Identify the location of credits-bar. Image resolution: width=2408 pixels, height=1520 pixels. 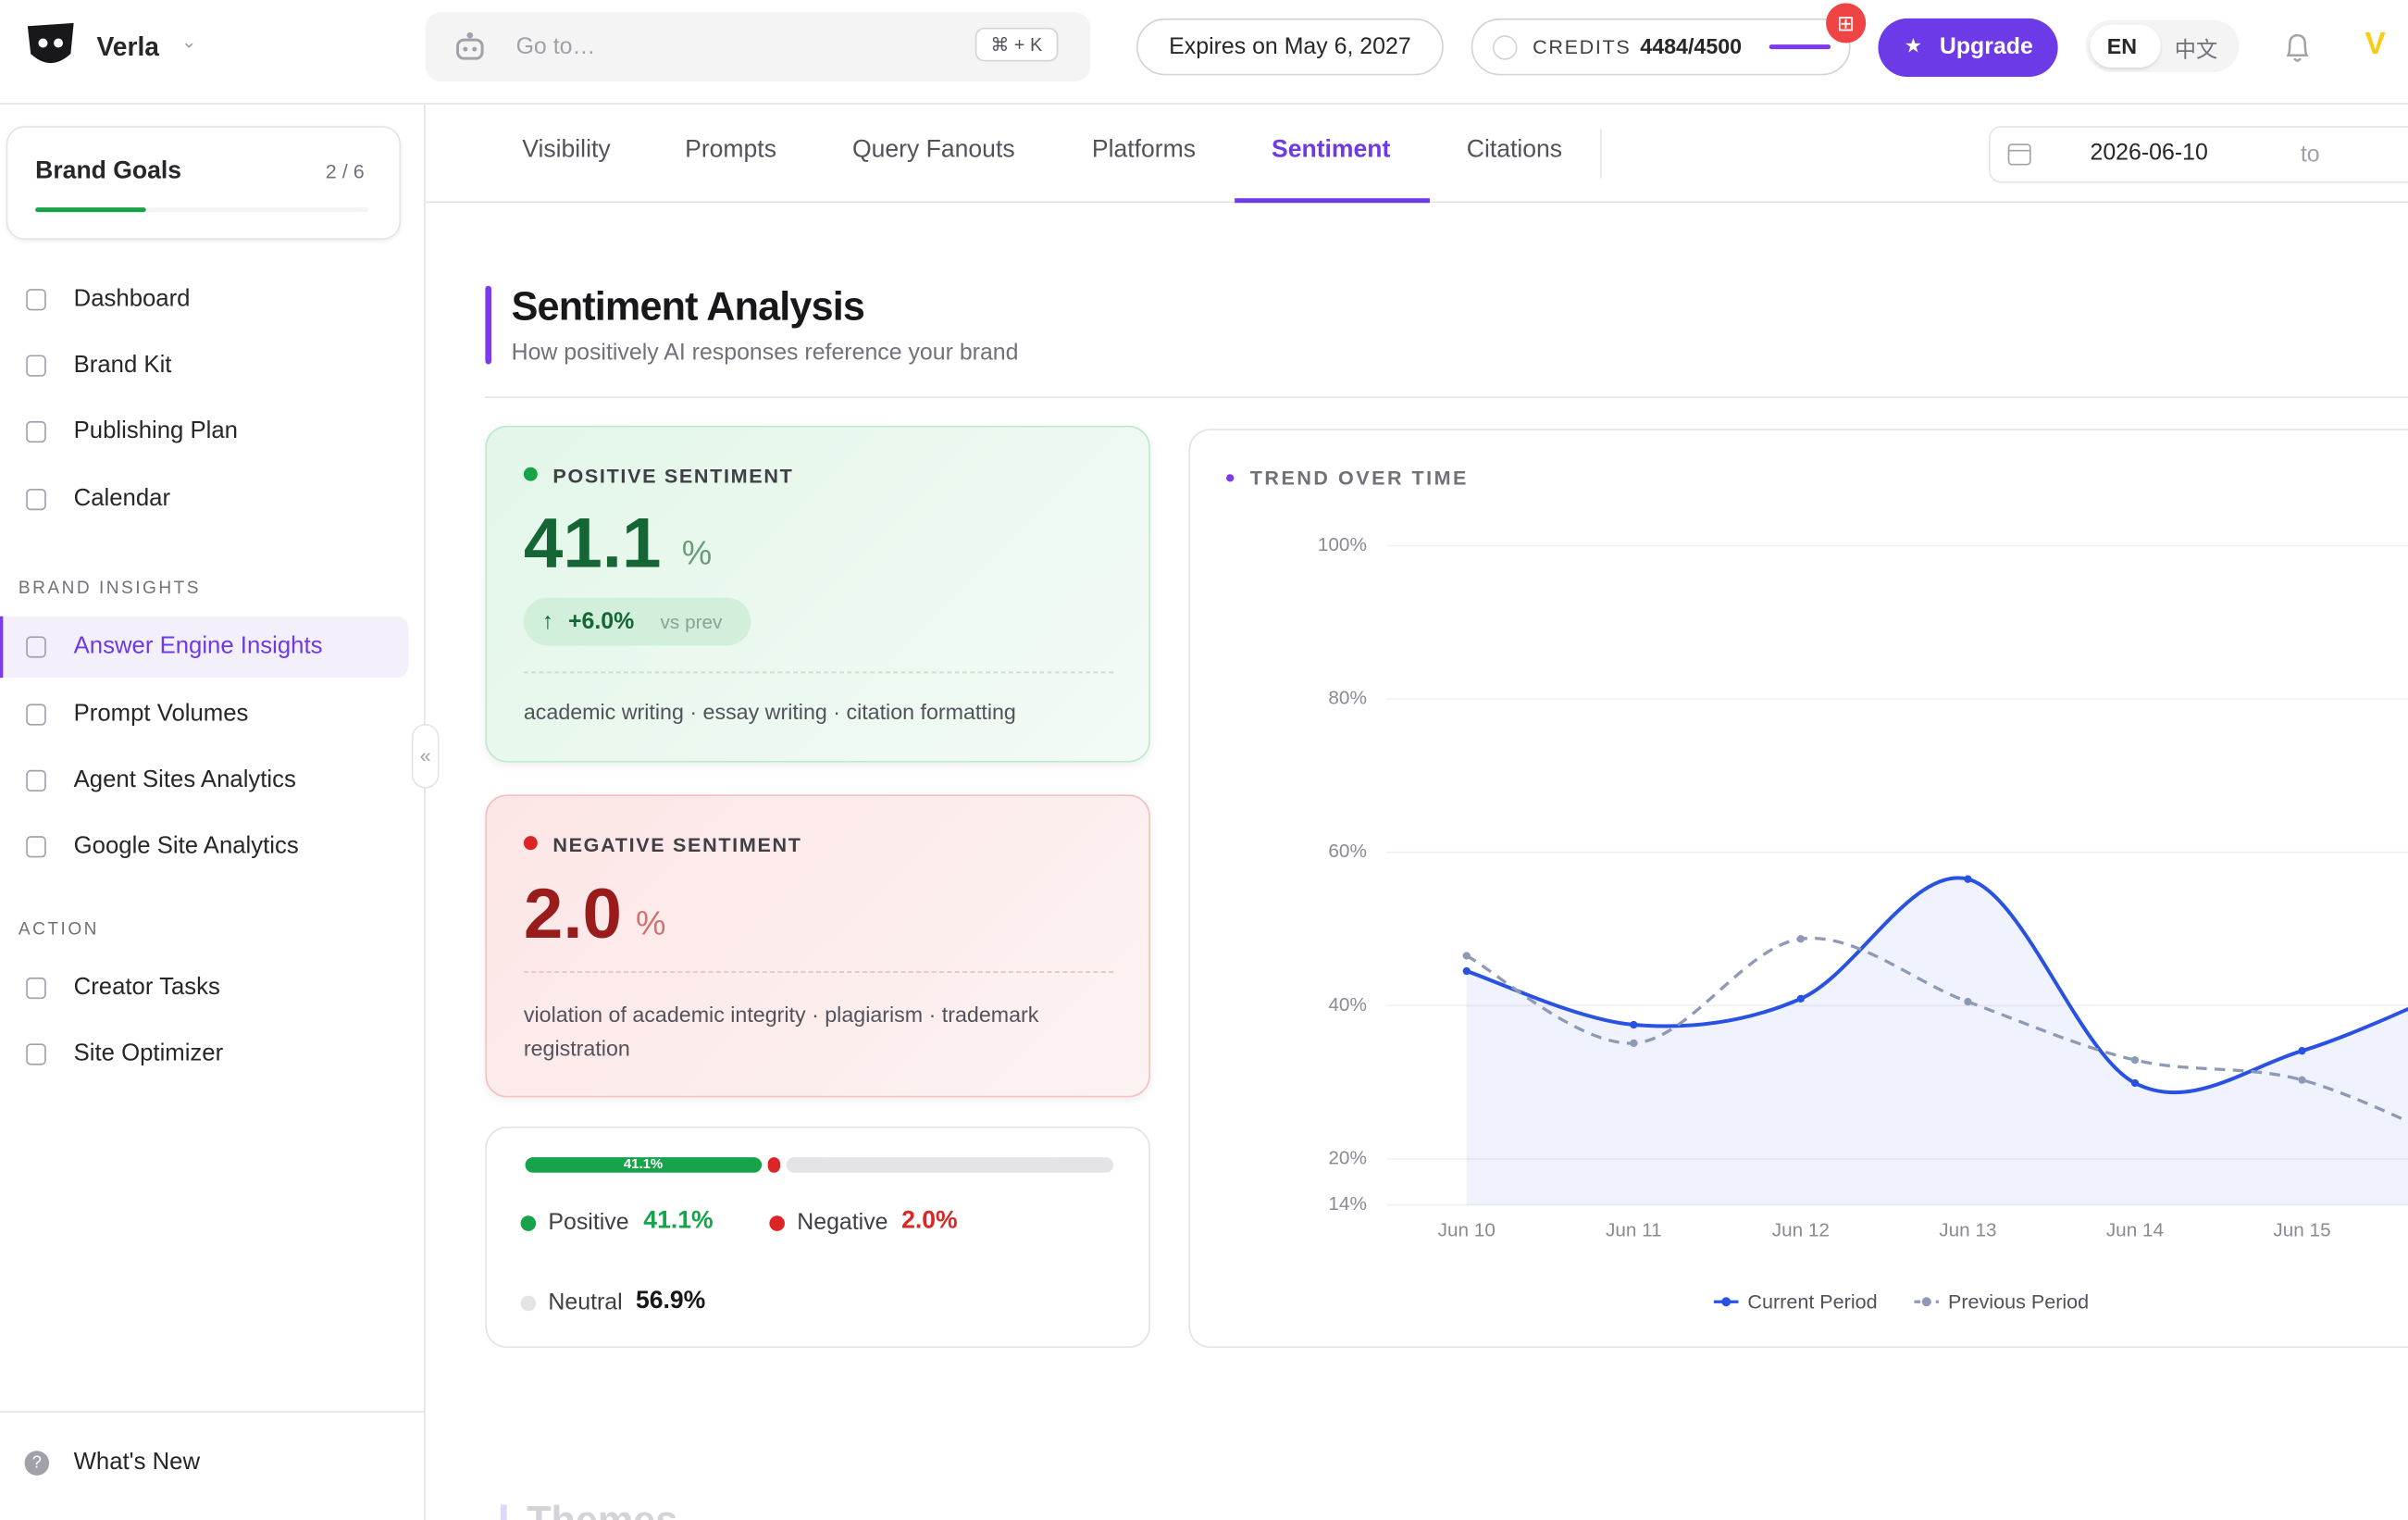
(1800, 47).